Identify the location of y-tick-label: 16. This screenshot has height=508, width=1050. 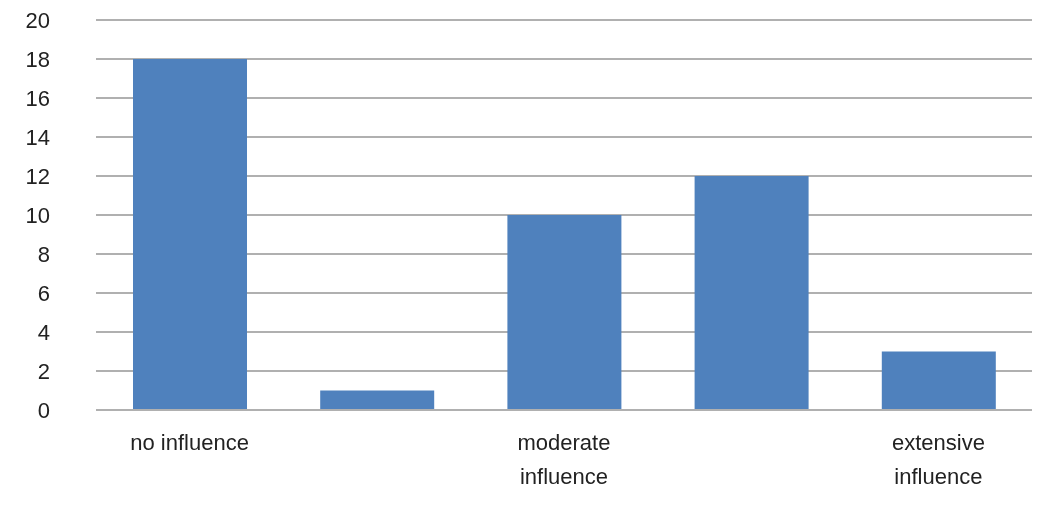
(37, 98).